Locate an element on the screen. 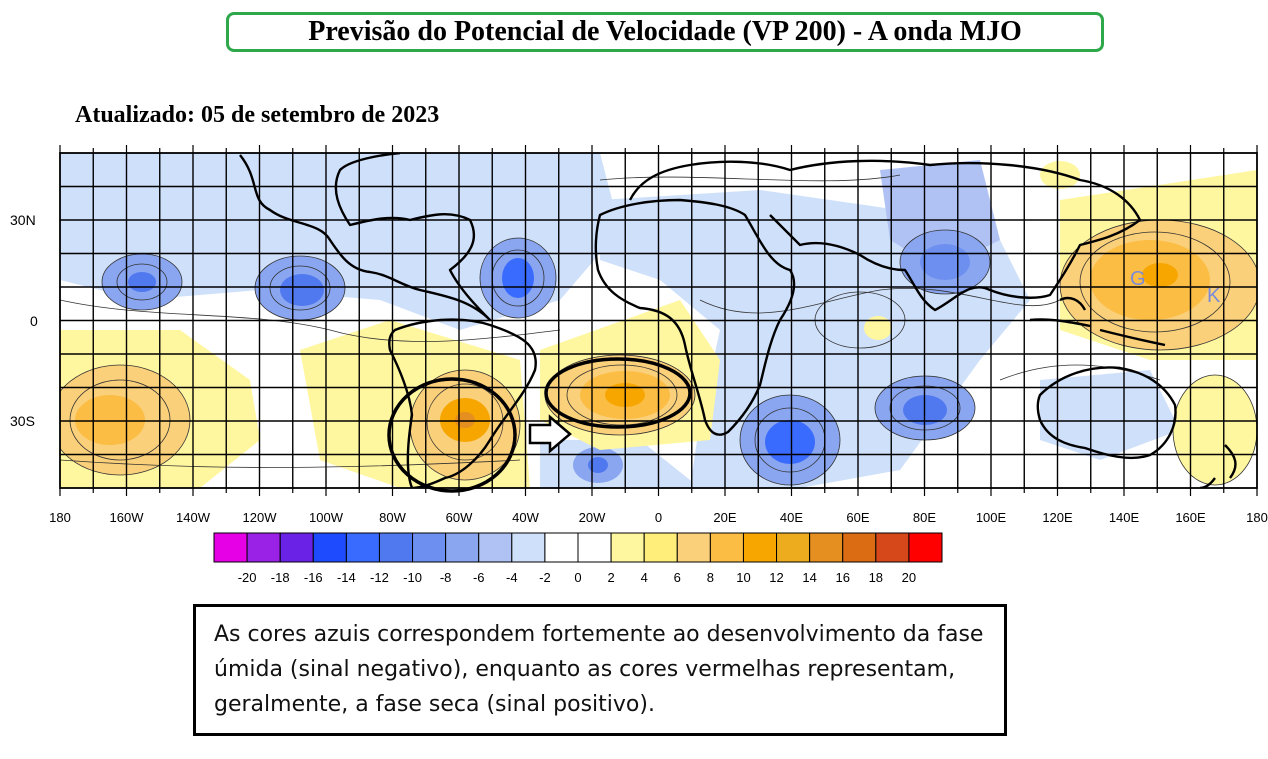 This screenshot has height=759, width=1268. lon-label: 0 is located at coordinates (658, 517).